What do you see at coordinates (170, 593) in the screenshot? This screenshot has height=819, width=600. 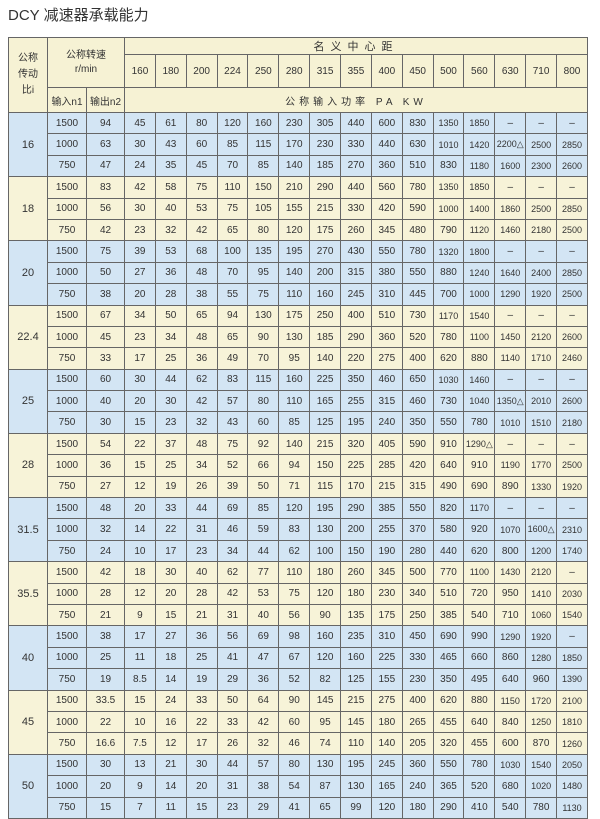 I see `power-cell: 20` at bounding box center [170, 593].